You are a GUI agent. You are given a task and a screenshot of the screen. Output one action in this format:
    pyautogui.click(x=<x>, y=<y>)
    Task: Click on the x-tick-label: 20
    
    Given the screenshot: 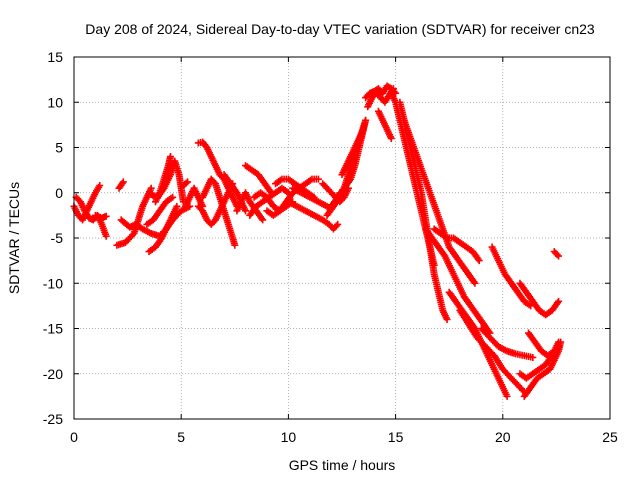 What is the action you would take?
    pyautogui.click(x=503, y=437)
    